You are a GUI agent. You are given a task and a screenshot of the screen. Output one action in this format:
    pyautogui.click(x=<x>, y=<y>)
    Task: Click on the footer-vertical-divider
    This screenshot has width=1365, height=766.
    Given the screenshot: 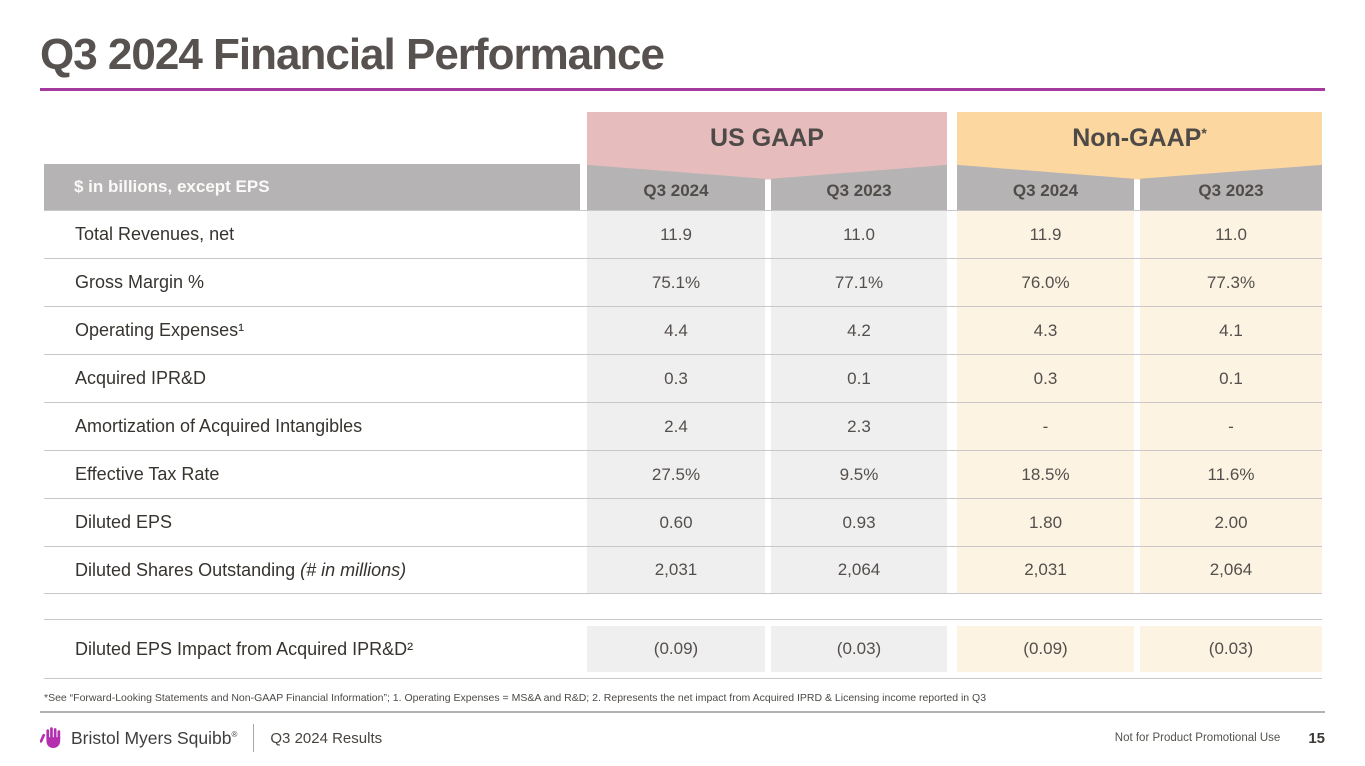 What is the action you would take?
    pyautogui.click(x=254, y=738)
    